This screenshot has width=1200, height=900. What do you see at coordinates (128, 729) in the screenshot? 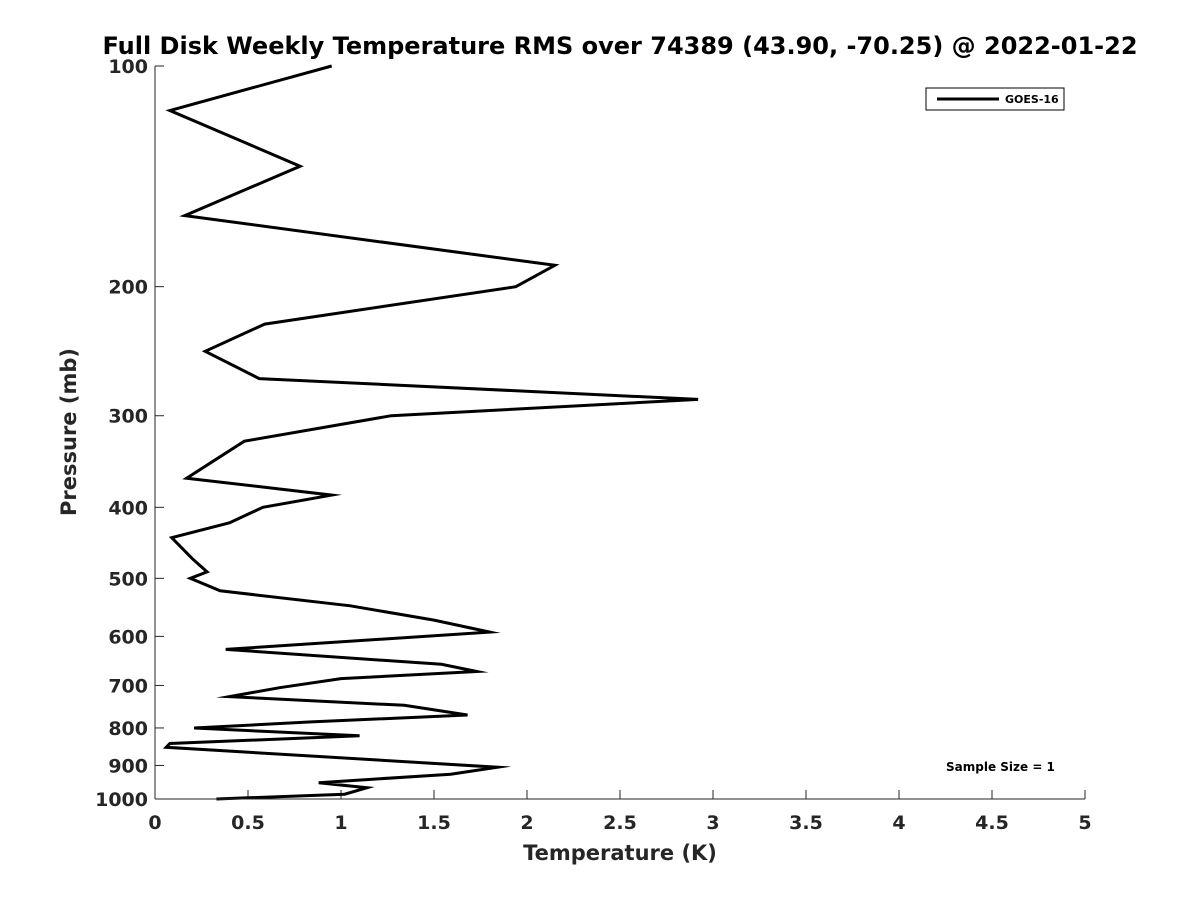
I see `y-tick-label: 800` at bounding box center [128, 729].